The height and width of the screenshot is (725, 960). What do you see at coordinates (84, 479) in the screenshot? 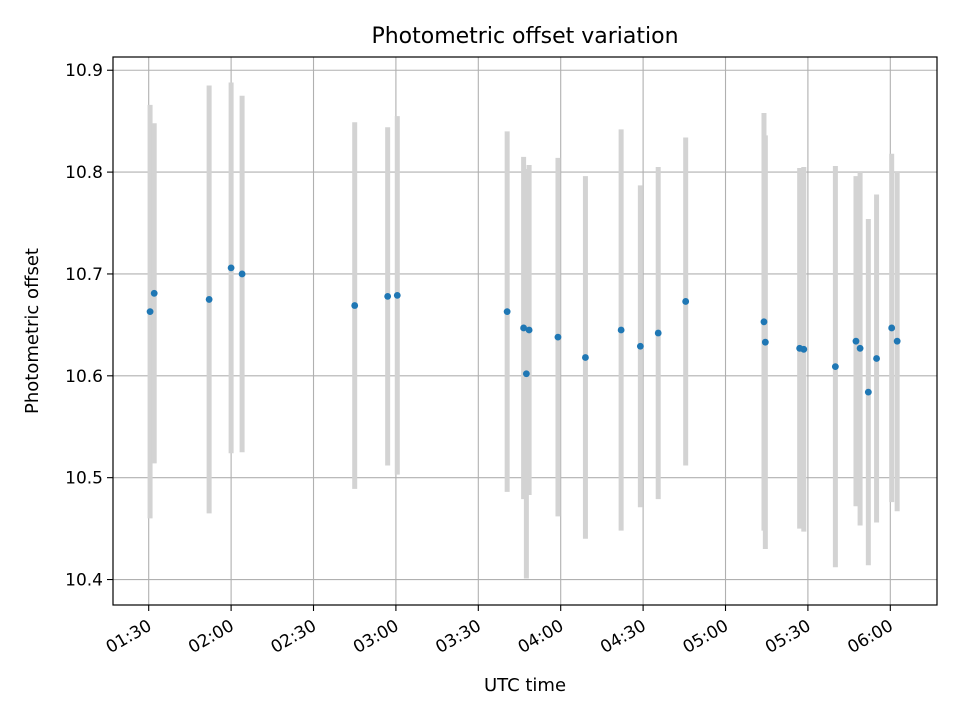
I see `y-tick-label: 10.5` at bounding box center [84, 479].